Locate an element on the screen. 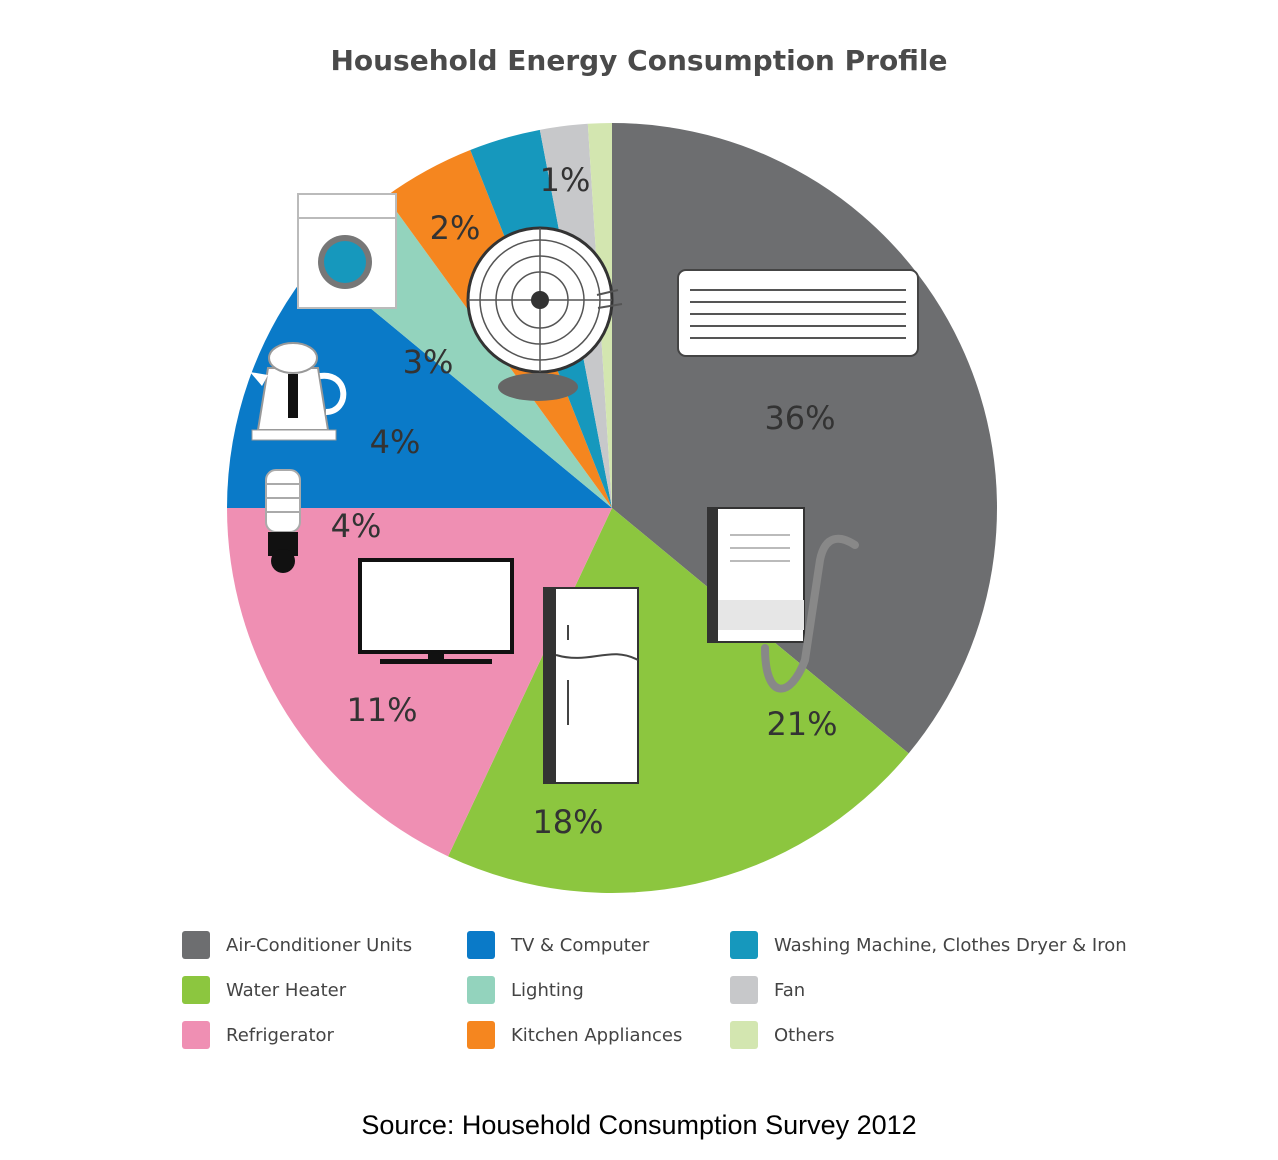 This screenshot has height=1160, width=1278. air-conditioner-icon is located at coordinates (798, 313).